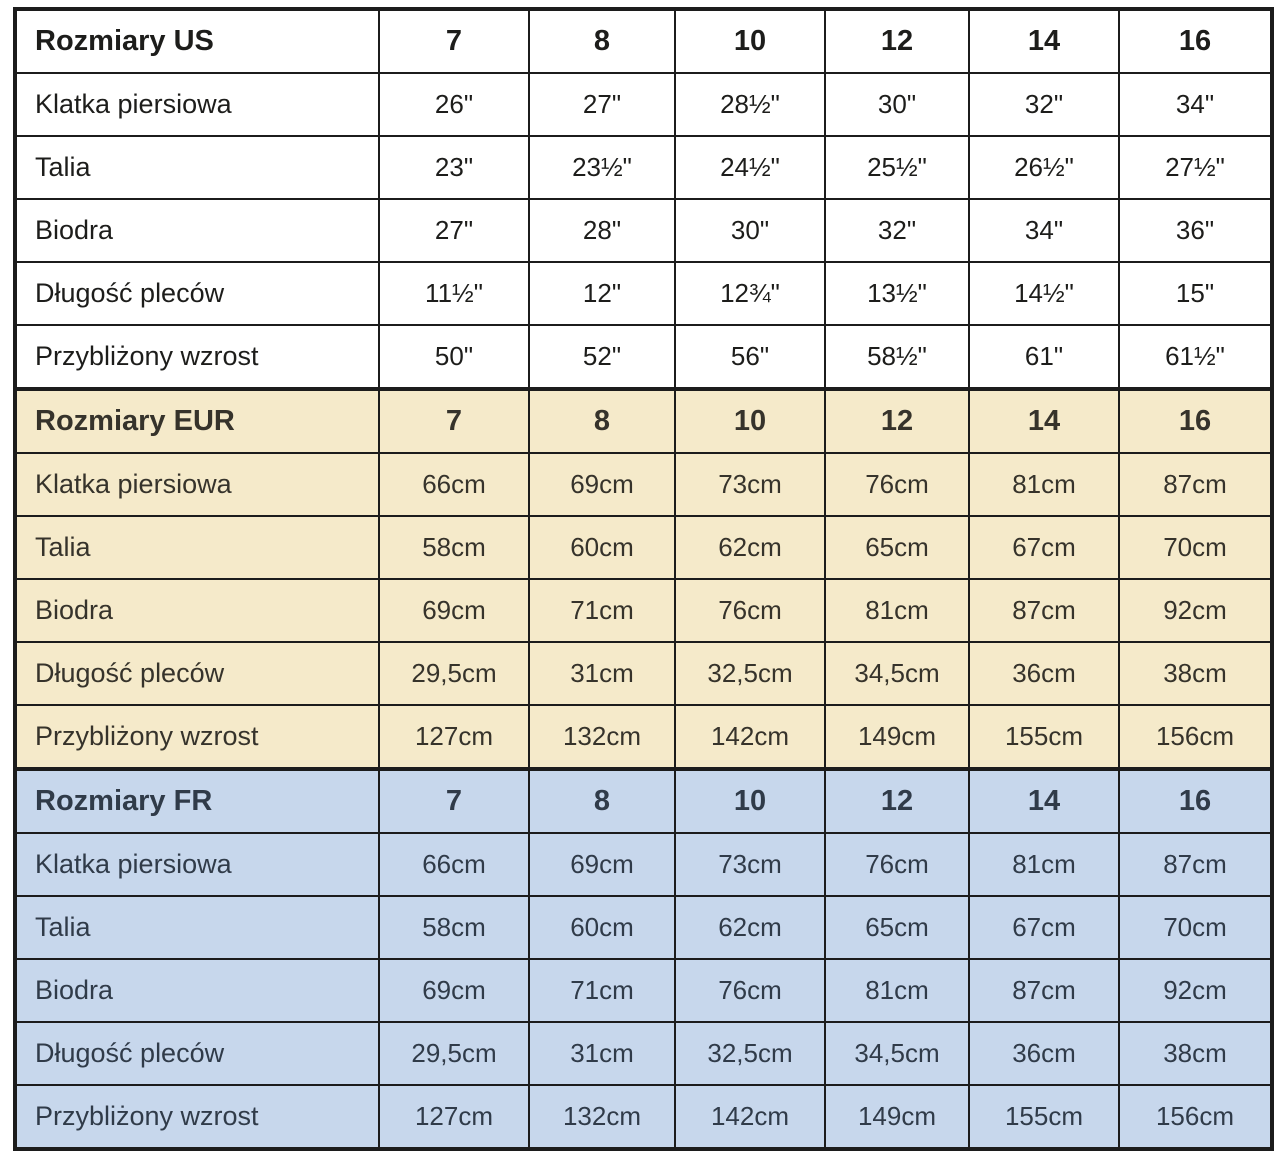 The image size is (1280, 1169). I want to click on table-row: Klatka piersiowa 26" 27" 28½" 30" 32" 34", so click(643, 104).